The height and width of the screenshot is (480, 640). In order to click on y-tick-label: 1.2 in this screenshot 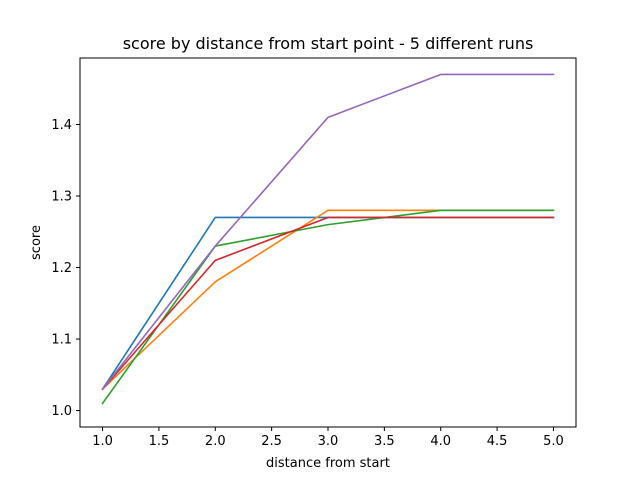, I will do `click(61, 268)`.